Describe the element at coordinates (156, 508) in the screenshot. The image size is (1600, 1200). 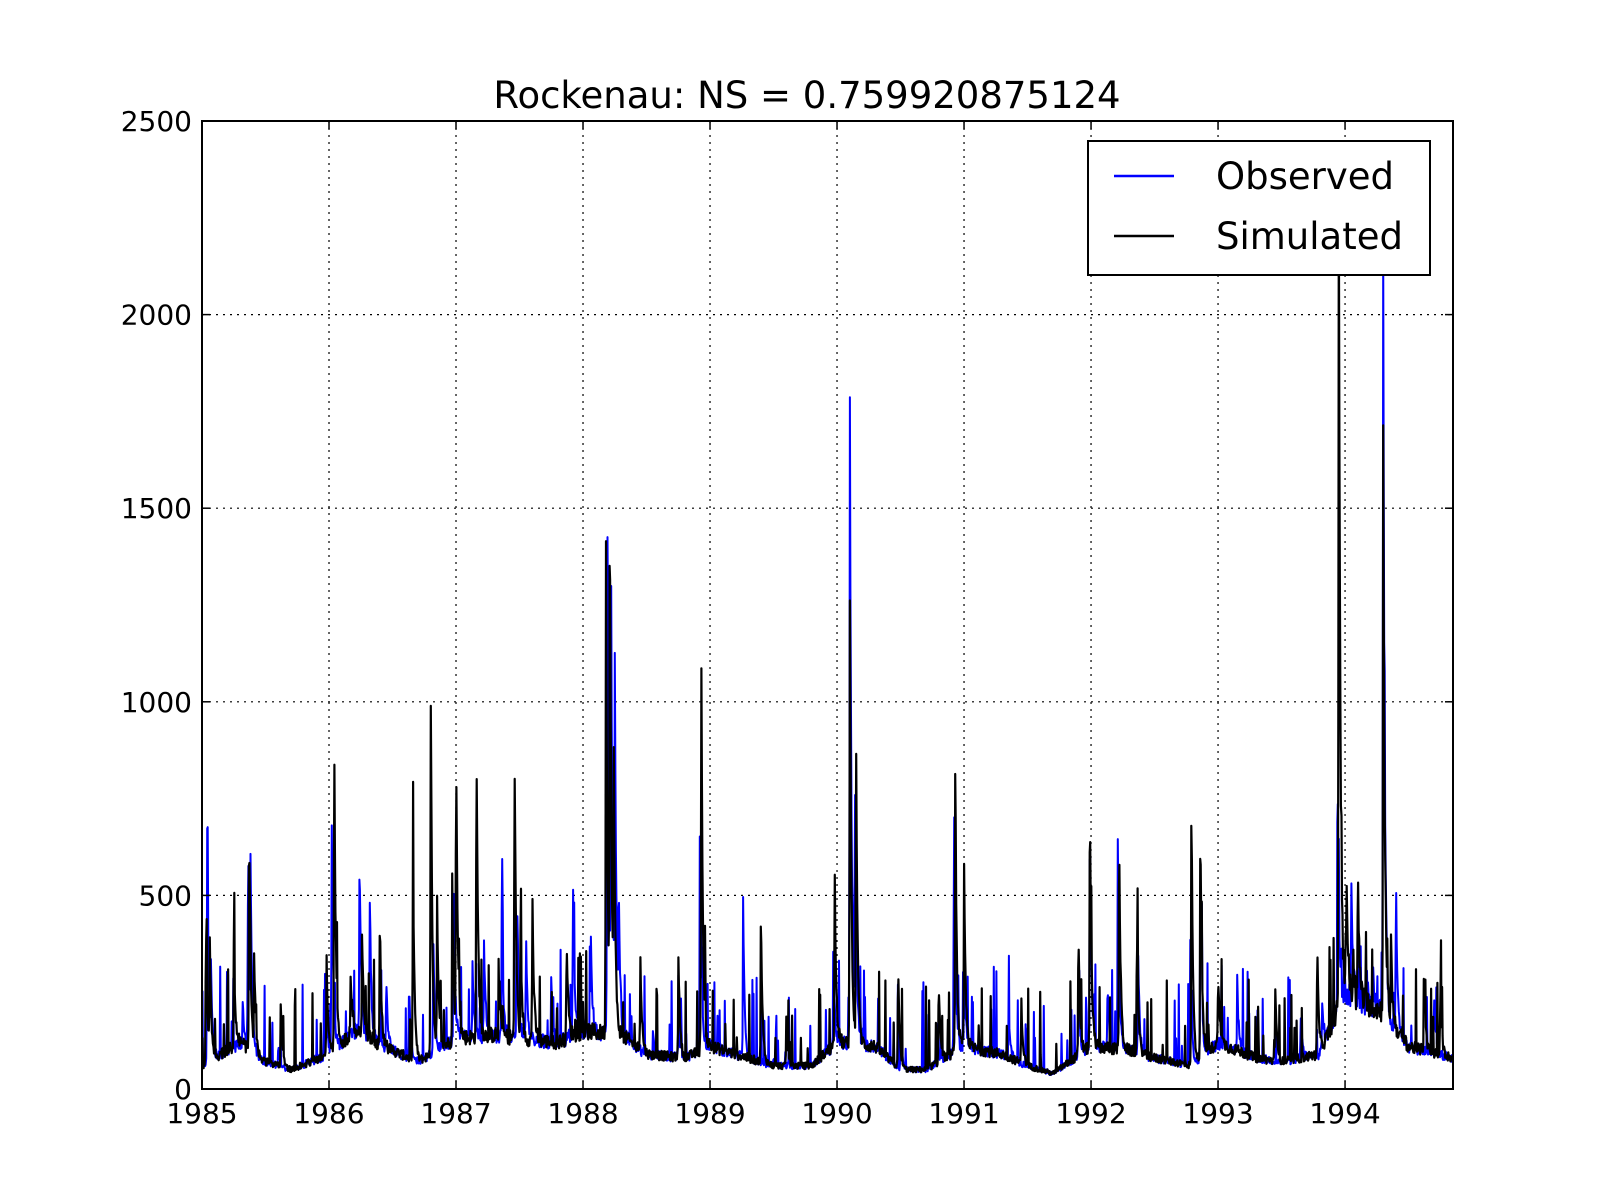
I see `y-tick-label: 1500` at that location.